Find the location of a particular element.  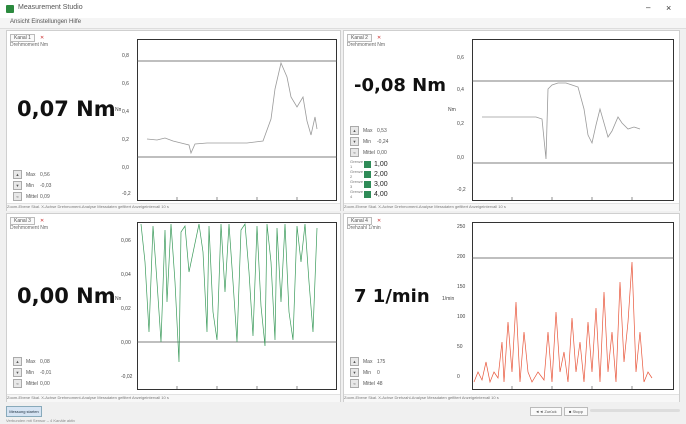

stat-value: 175 is located at coordinates (381, 361).